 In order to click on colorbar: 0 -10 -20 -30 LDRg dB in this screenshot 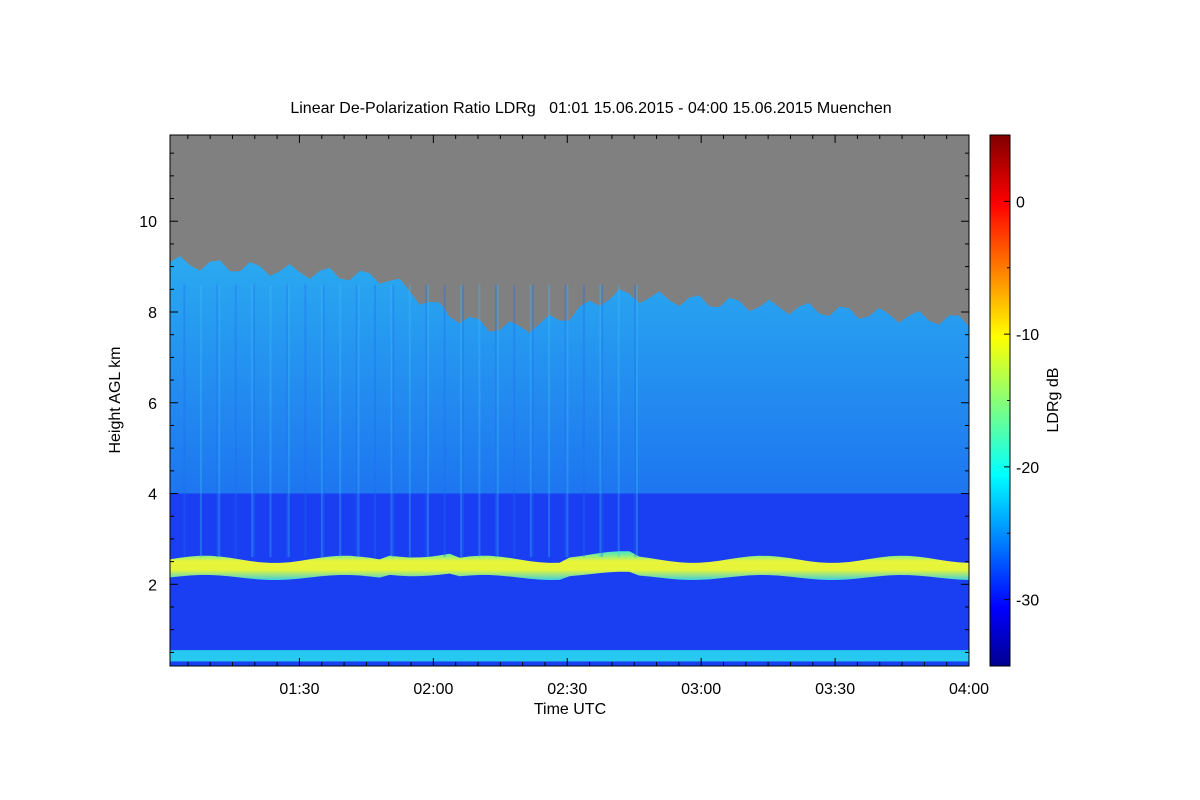, I will do `click(1025, 400)`.